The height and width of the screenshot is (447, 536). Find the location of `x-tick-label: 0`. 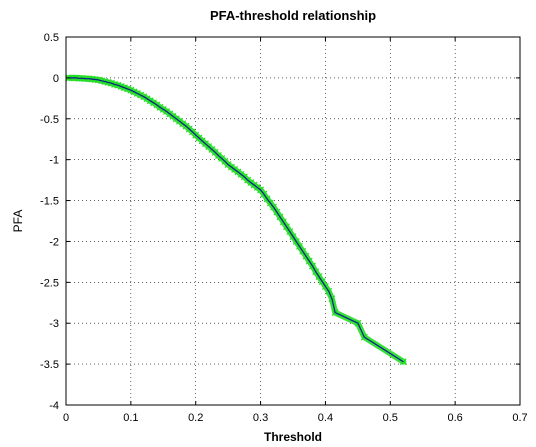

x-tick-label: 0 is located at coordinates (66, 418).